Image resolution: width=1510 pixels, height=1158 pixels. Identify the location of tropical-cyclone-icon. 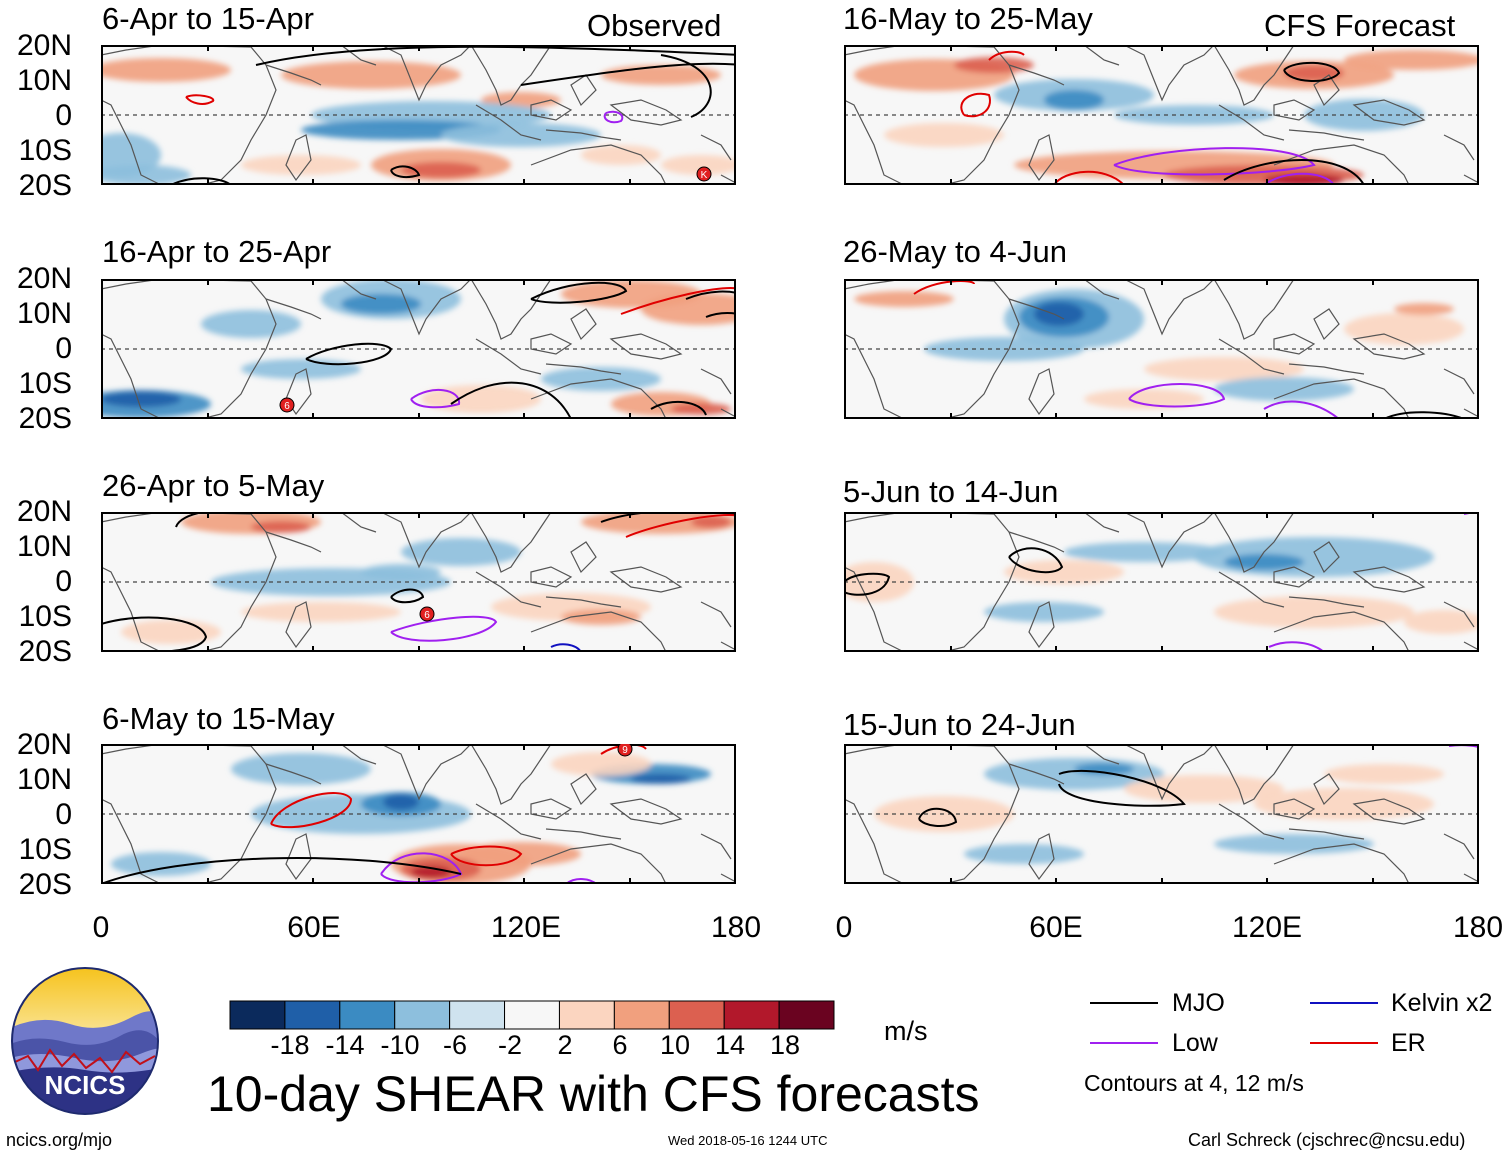
(704, 174).